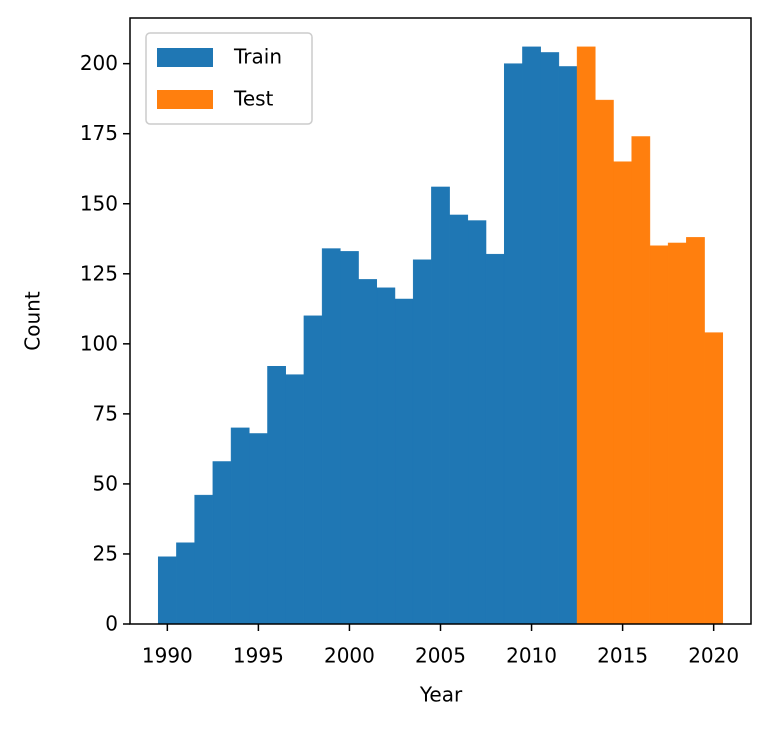  Describe the element at coordinates (253, 99) in the screenshot. I see `legend-label: Test` at that location.